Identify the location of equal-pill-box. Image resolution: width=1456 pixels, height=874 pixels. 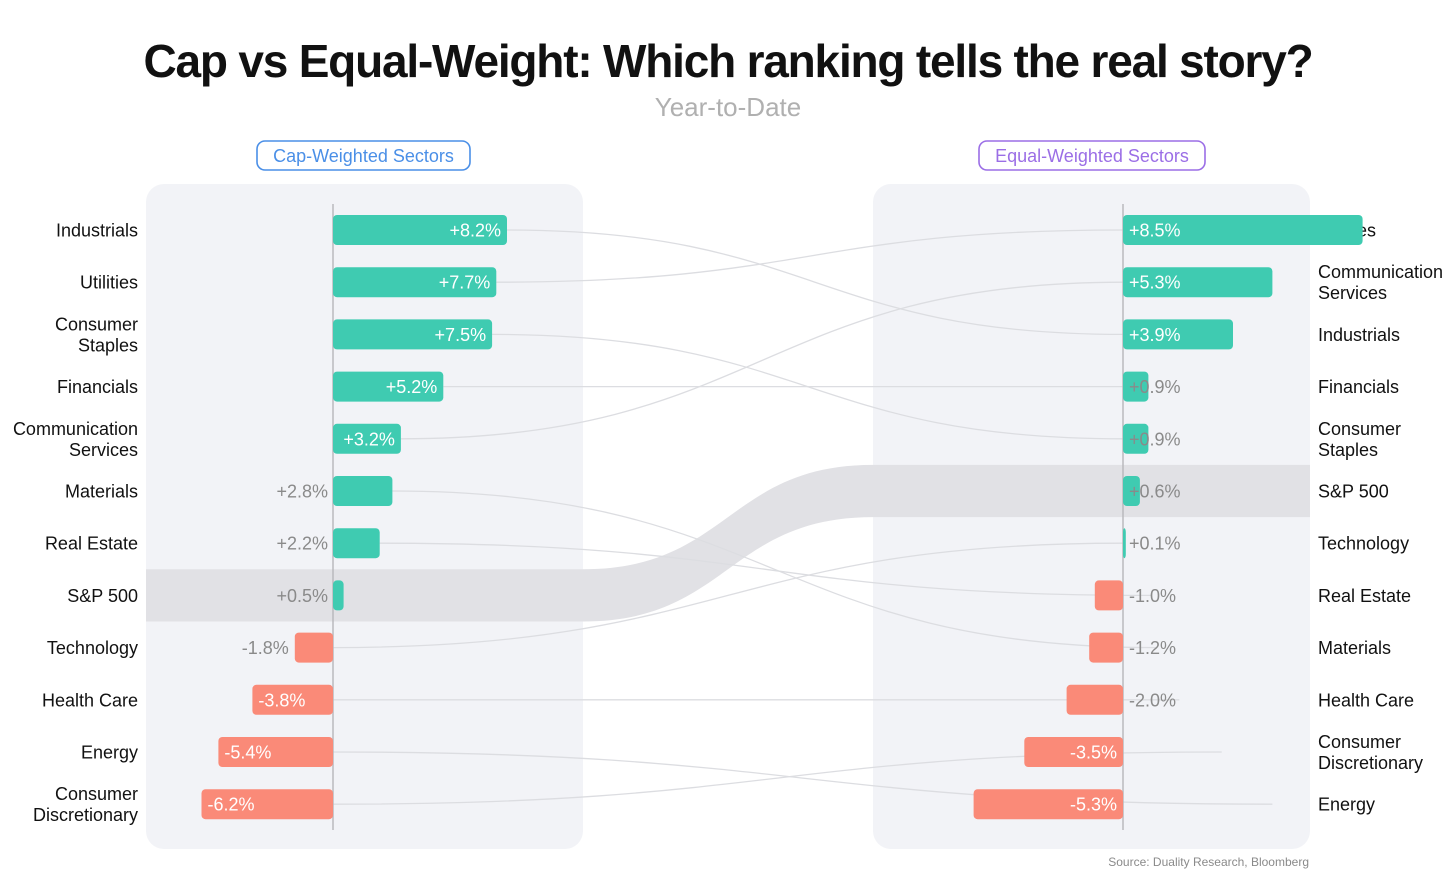
(1092, 155).